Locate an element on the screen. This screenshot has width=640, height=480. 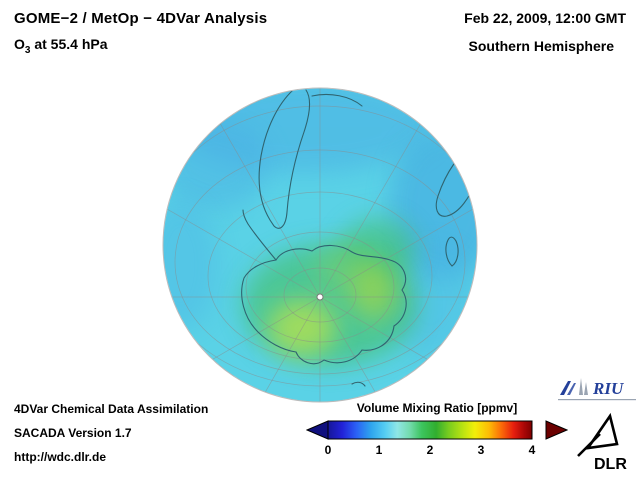
species-symbol: O is located at coordinates (19, 44).